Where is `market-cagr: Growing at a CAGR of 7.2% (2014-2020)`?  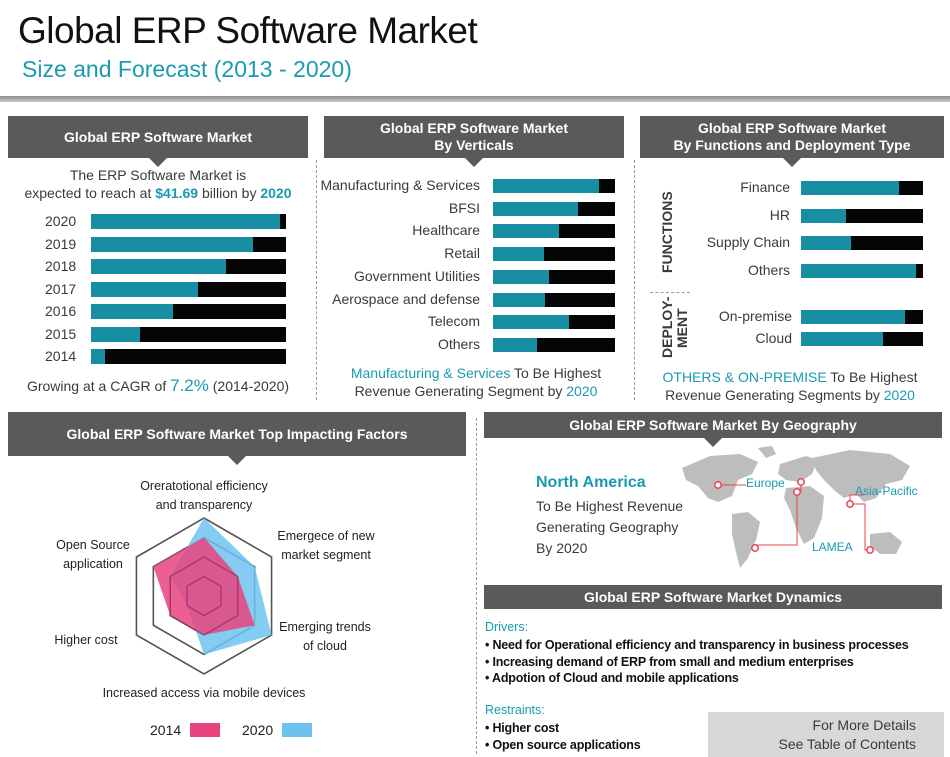 market-cagr: Growing at a CAGR of 7.2% (2014-2020) is located at coordinates (158, 386).